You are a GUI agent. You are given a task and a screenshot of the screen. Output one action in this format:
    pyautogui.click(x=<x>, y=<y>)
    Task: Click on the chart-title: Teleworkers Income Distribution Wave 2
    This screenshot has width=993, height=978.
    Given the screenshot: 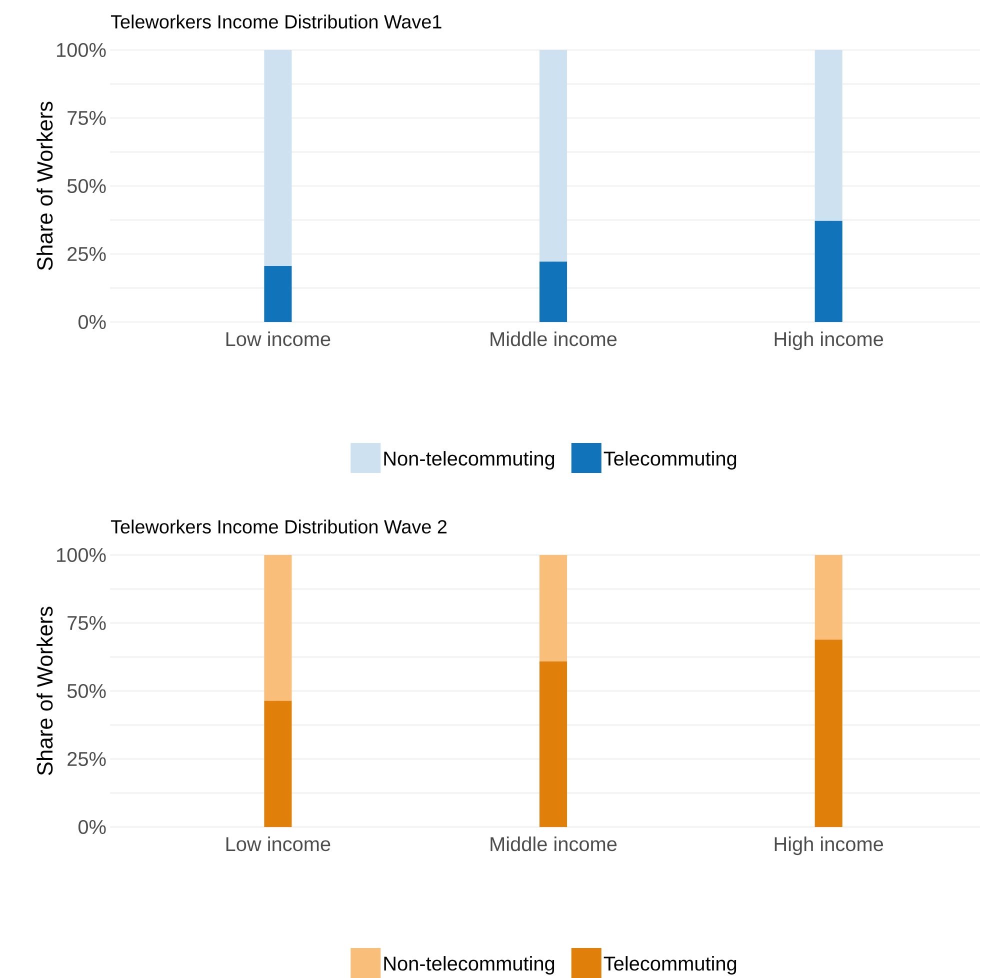 What is the action you would take?
    pyautogui.click(x=278, y=527)
    